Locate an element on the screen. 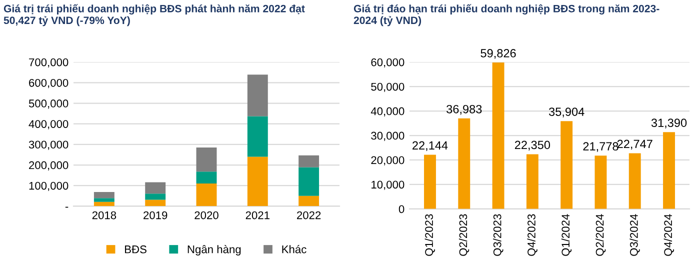 The width and height of the screenshot is (700, 276). legend-label: BĐS is located at coordinates (135, 249).